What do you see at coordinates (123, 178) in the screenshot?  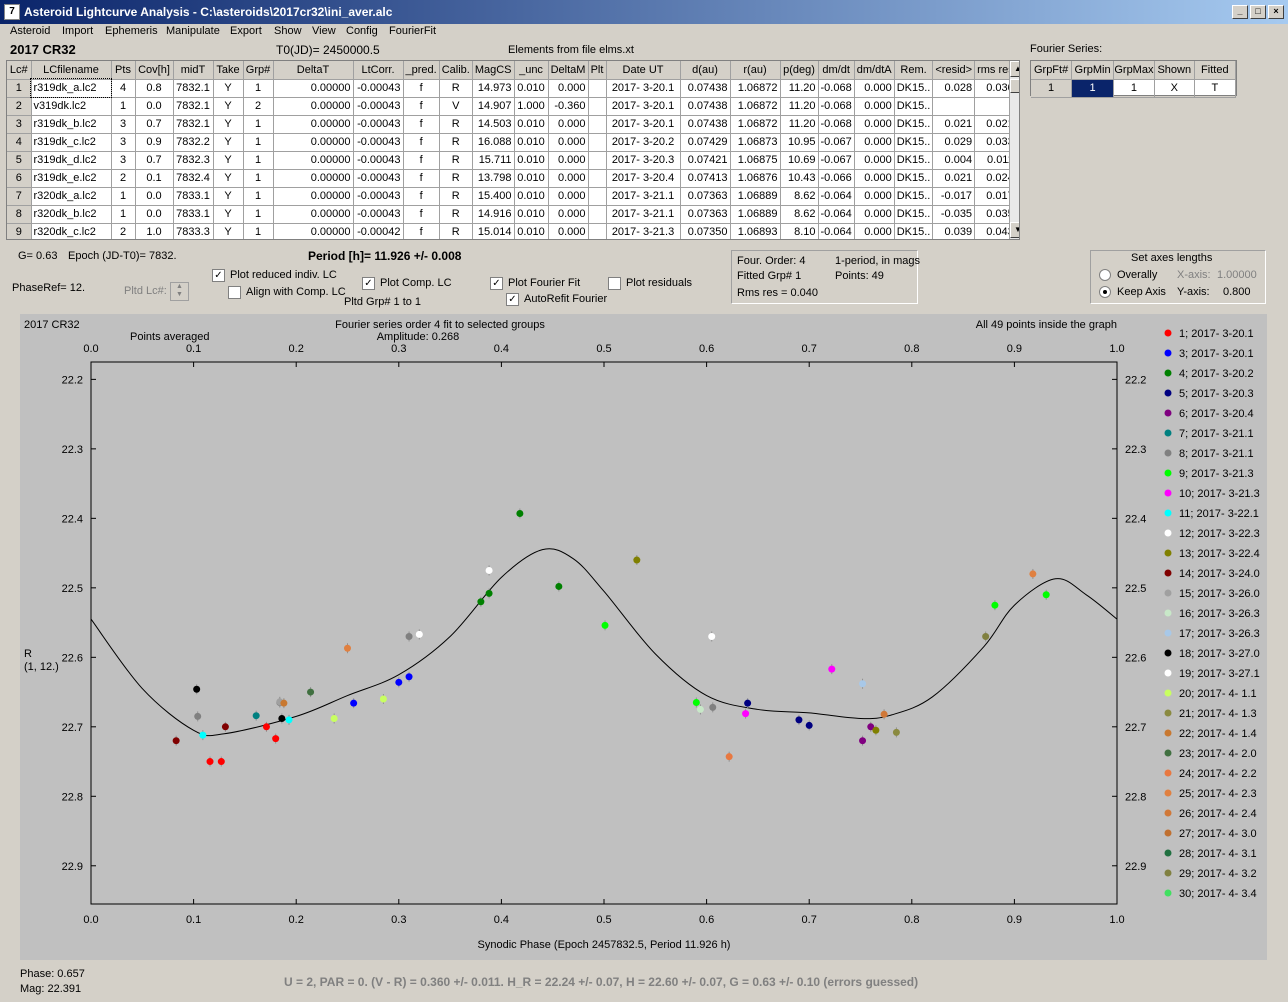 I see `table-cell: 2` at bounding box center [123, 178].